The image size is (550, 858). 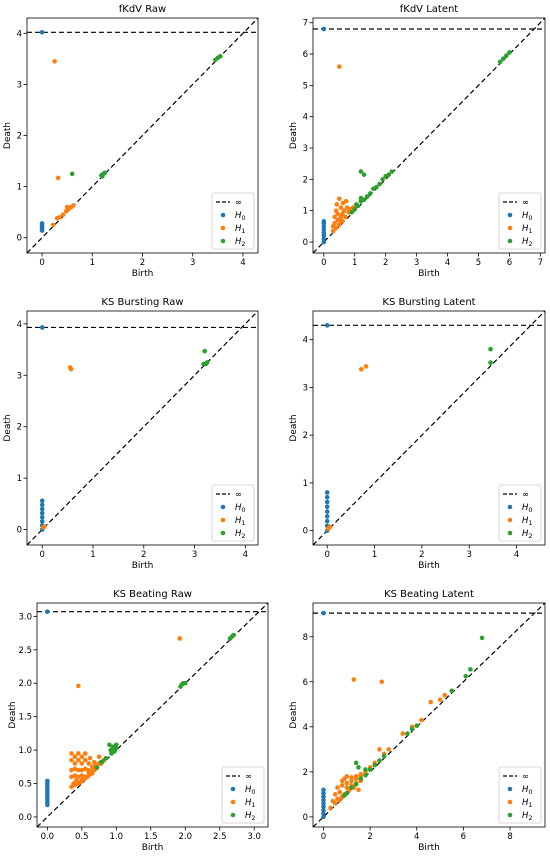 I want to click on legend-label-h1: H1, so click(x=527, y=229).